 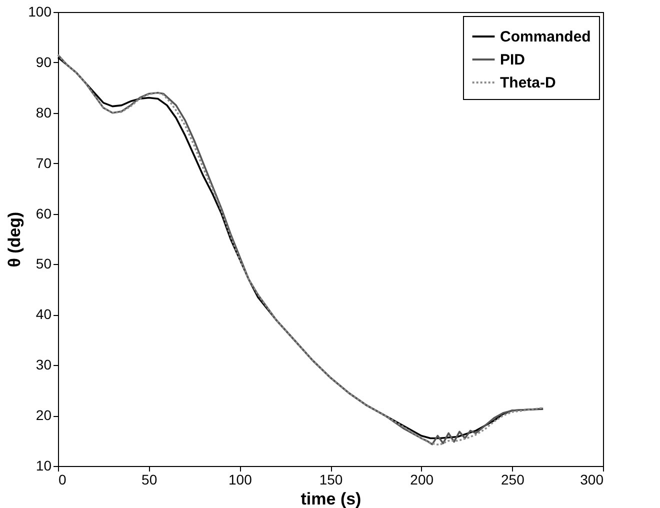 What do you see at coordinates (331, 480) in the screenshot?
I see `x-tick-label: 150` at bounding box center [331, 480].